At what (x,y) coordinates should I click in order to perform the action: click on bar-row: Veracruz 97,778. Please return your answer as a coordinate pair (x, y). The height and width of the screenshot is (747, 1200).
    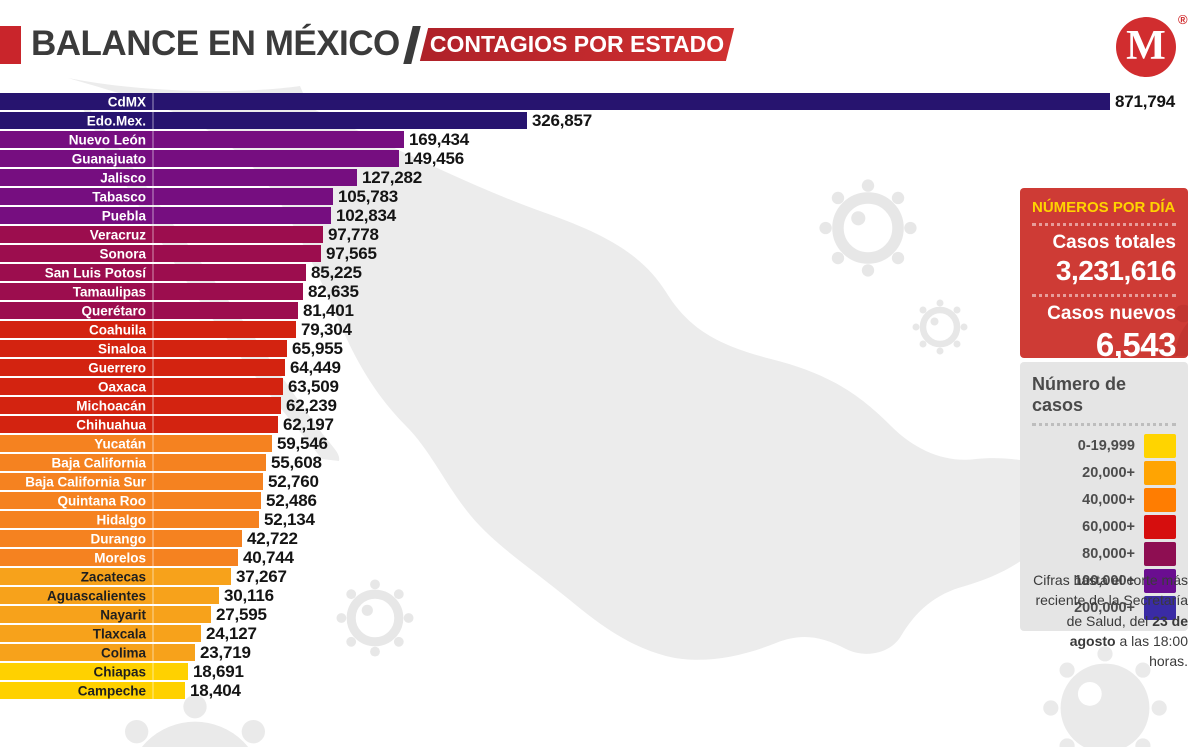
    Looking at the image, I should click on (600, 234).